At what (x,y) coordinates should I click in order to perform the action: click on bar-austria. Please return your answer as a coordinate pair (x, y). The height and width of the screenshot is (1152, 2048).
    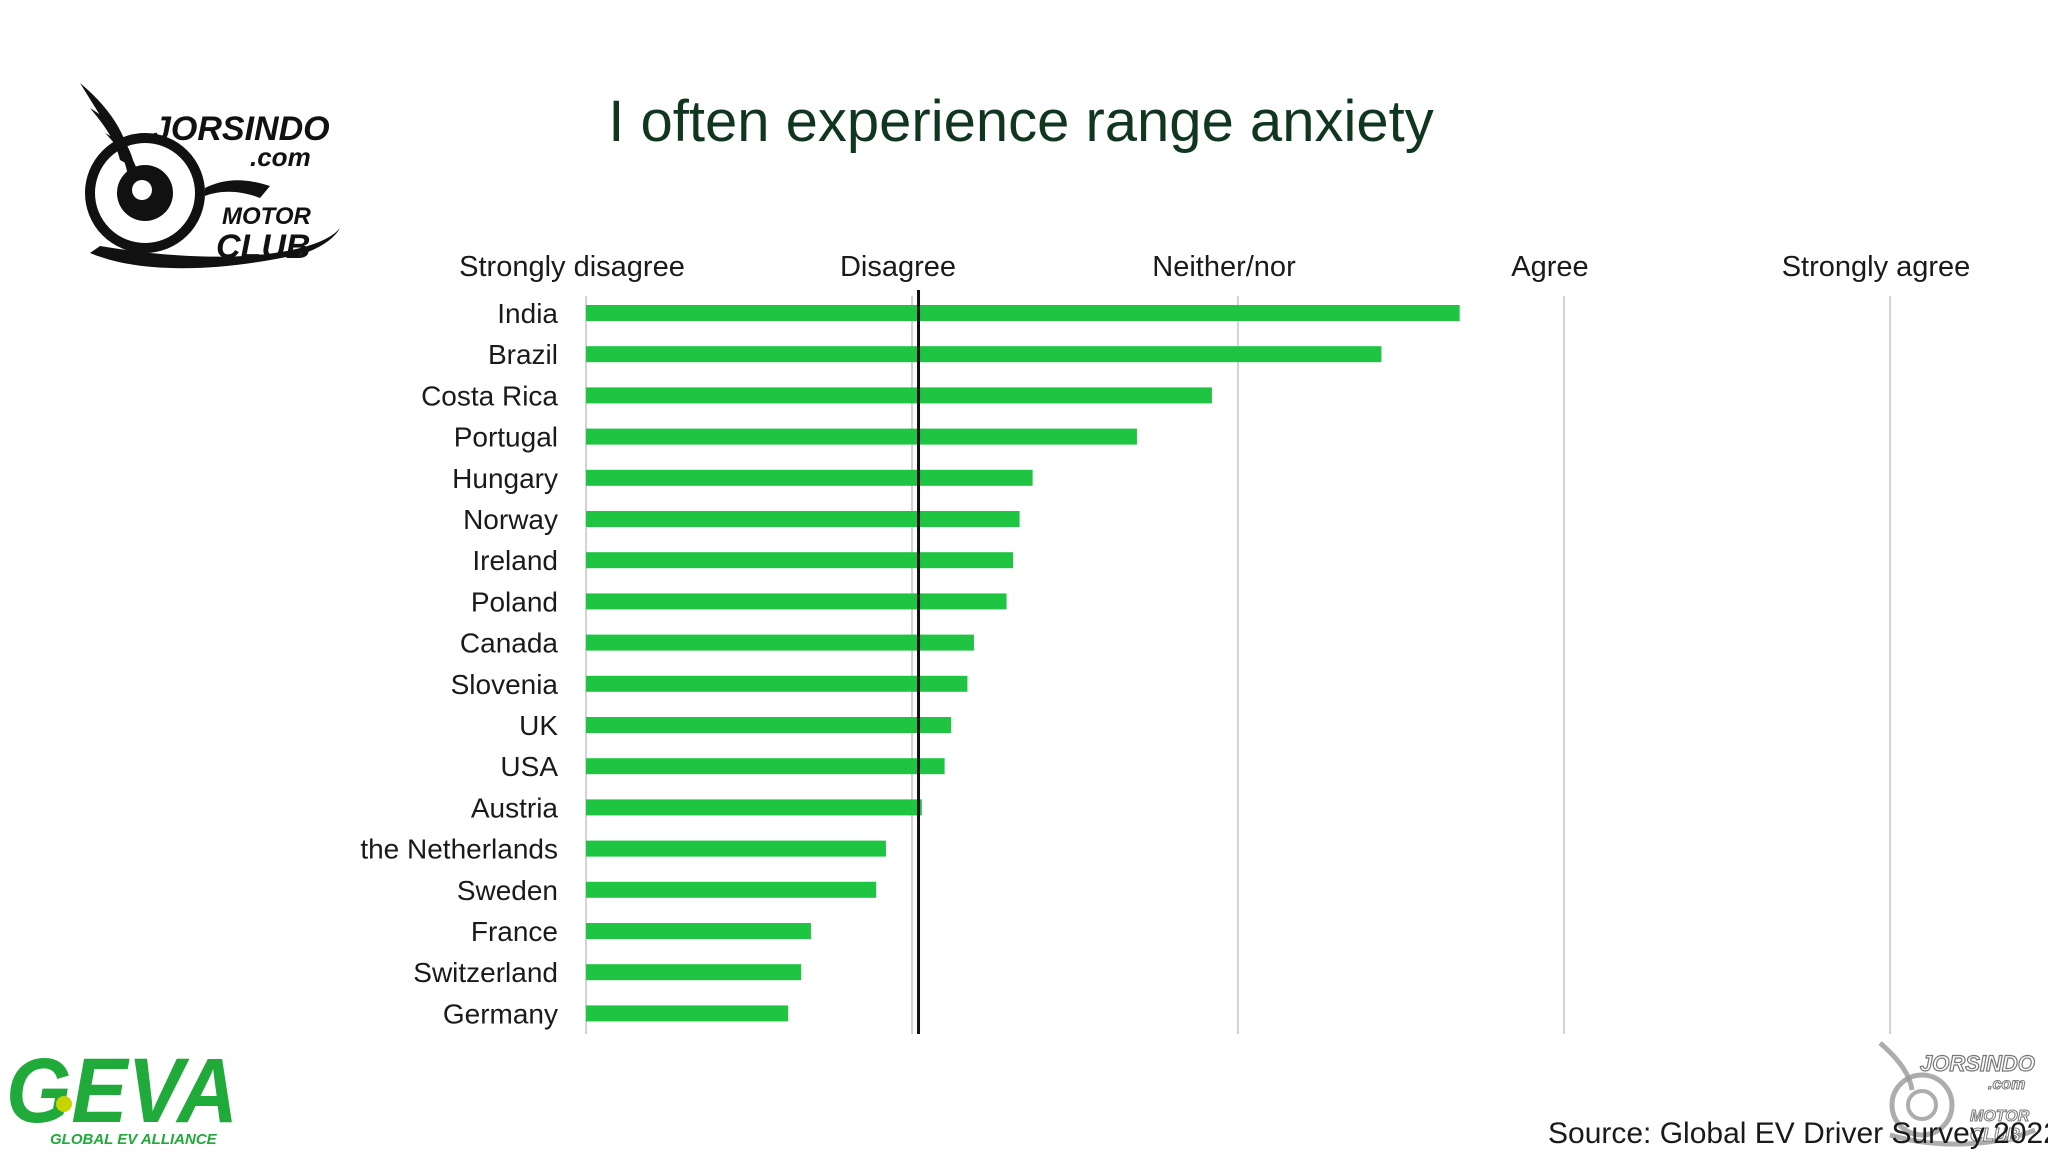
    Looking at the image, I should click on (754, 807).